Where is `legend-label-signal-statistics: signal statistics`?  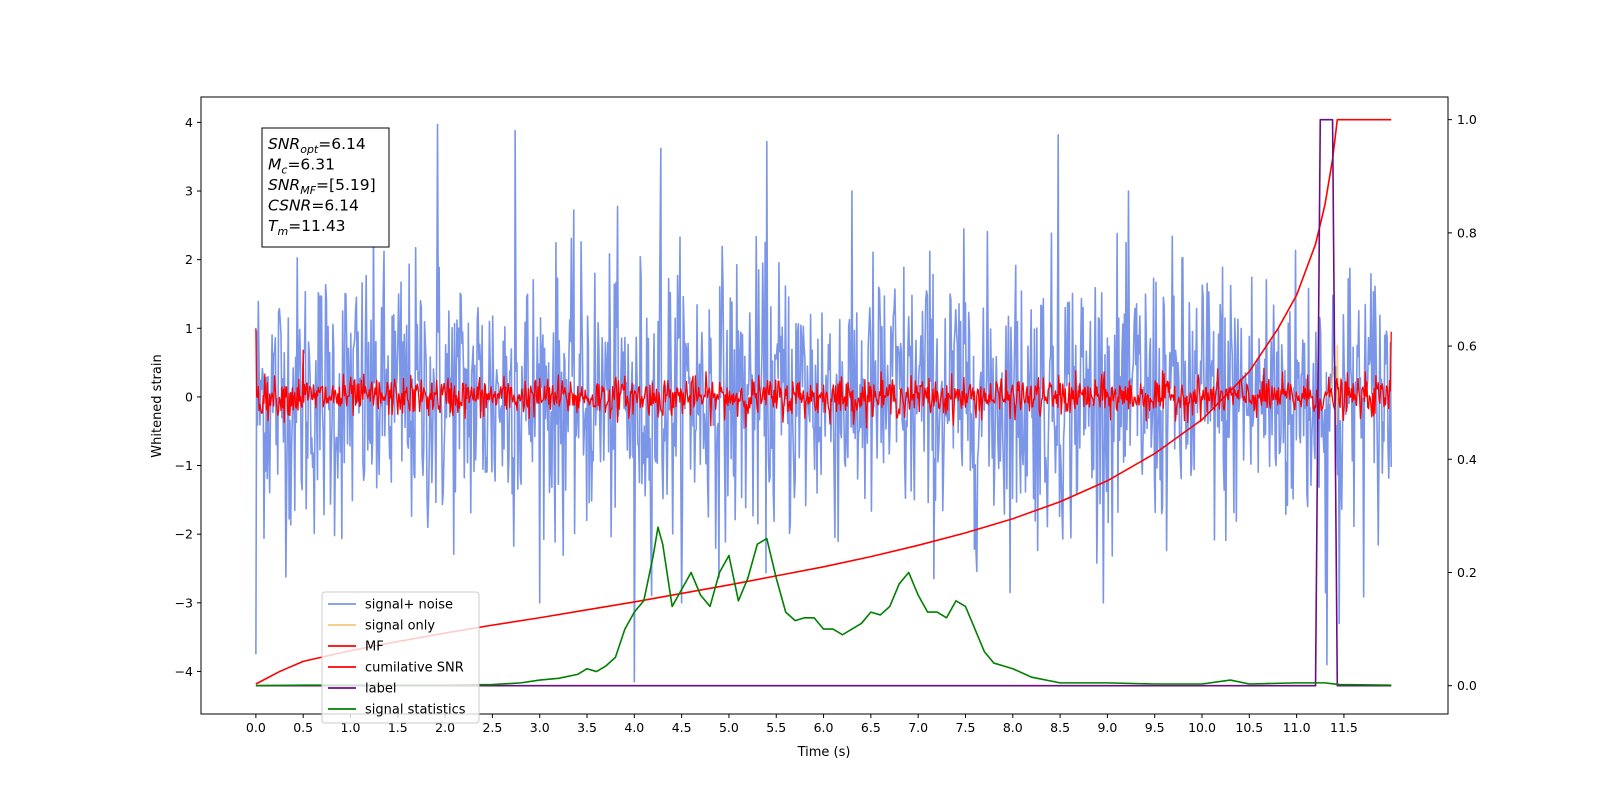 legend-label-signal-statistics: signal statistics is located at coordinates (415, 710).